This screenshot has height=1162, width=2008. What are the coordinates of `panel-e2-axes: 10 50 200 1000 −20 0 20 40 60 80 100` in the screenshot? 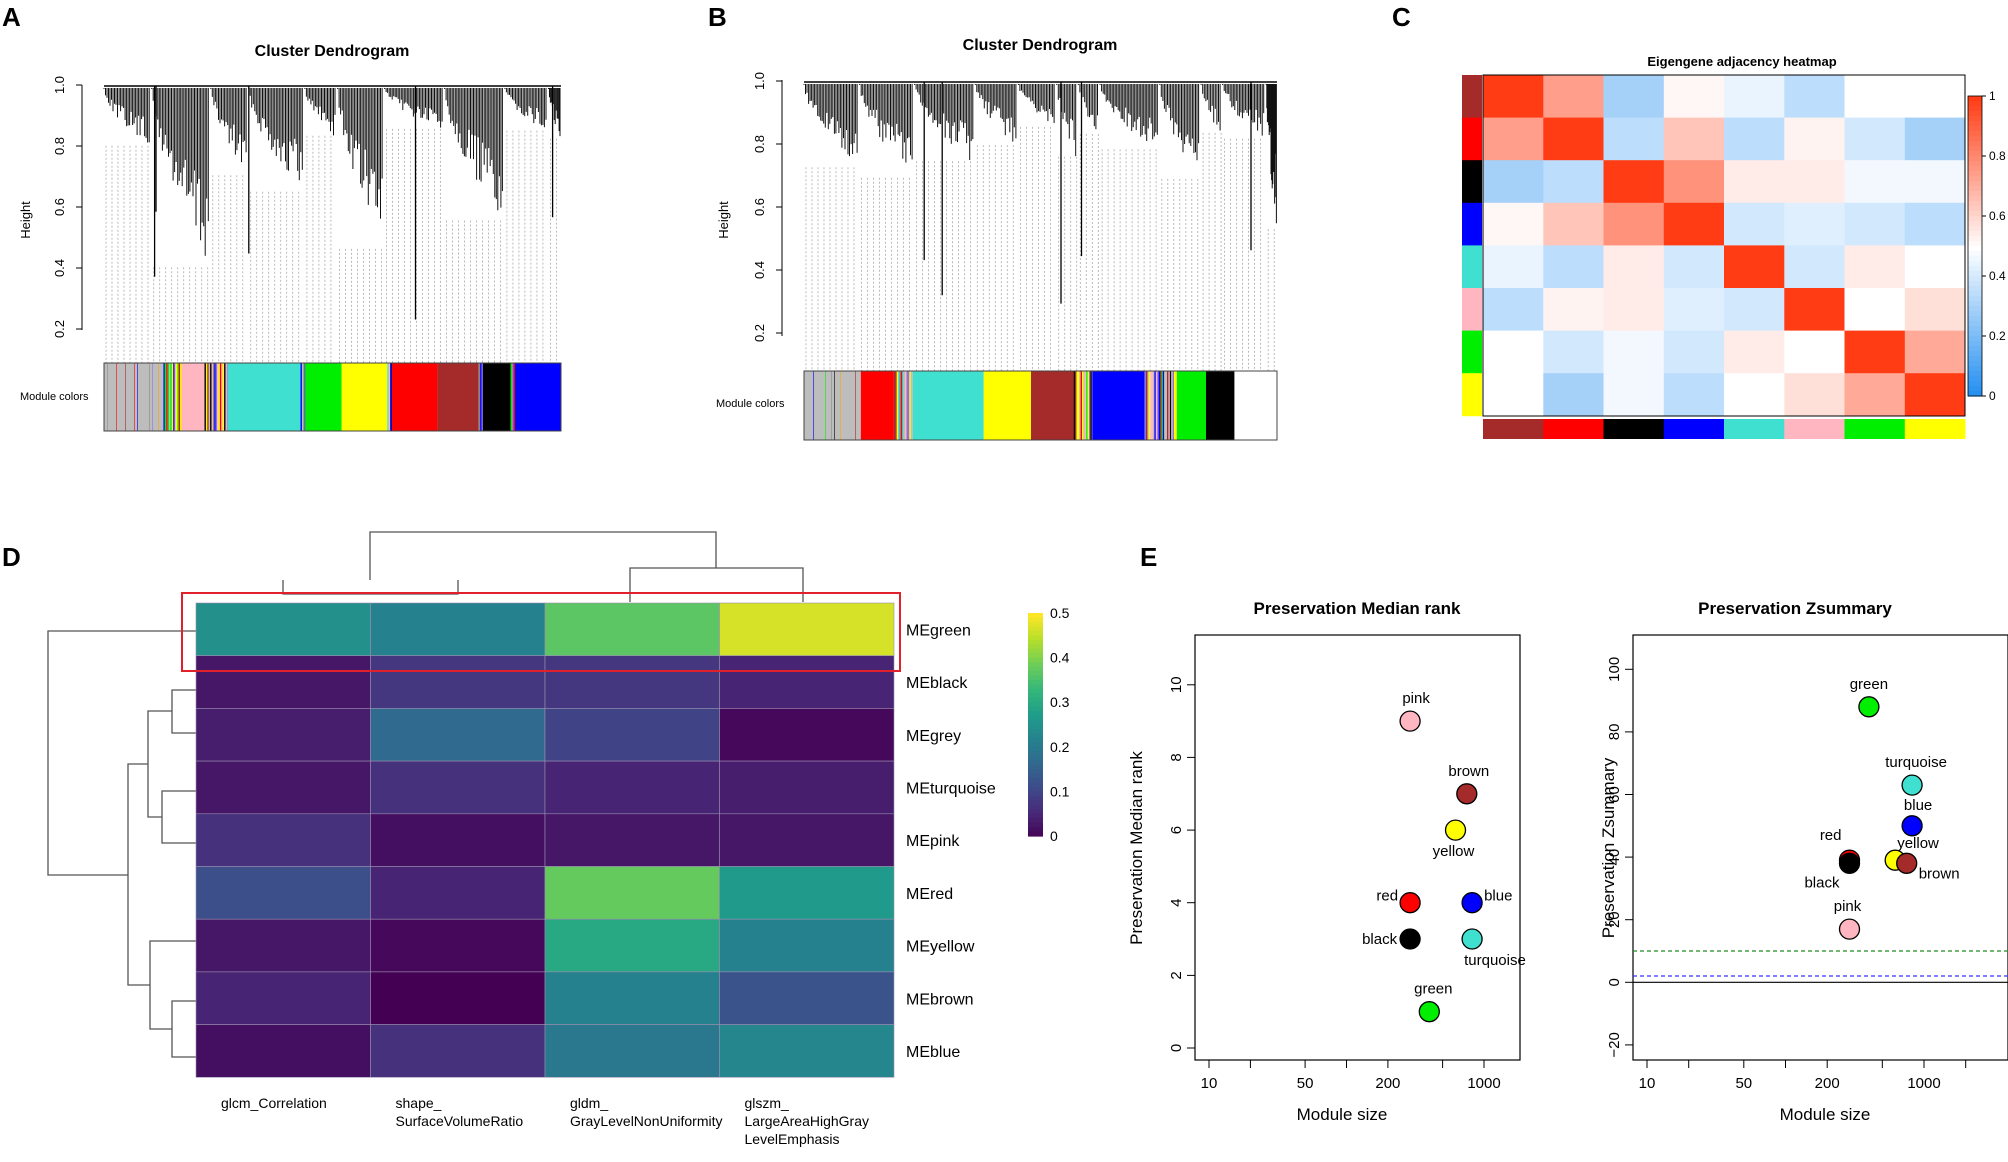 It's located at (1807, 874).